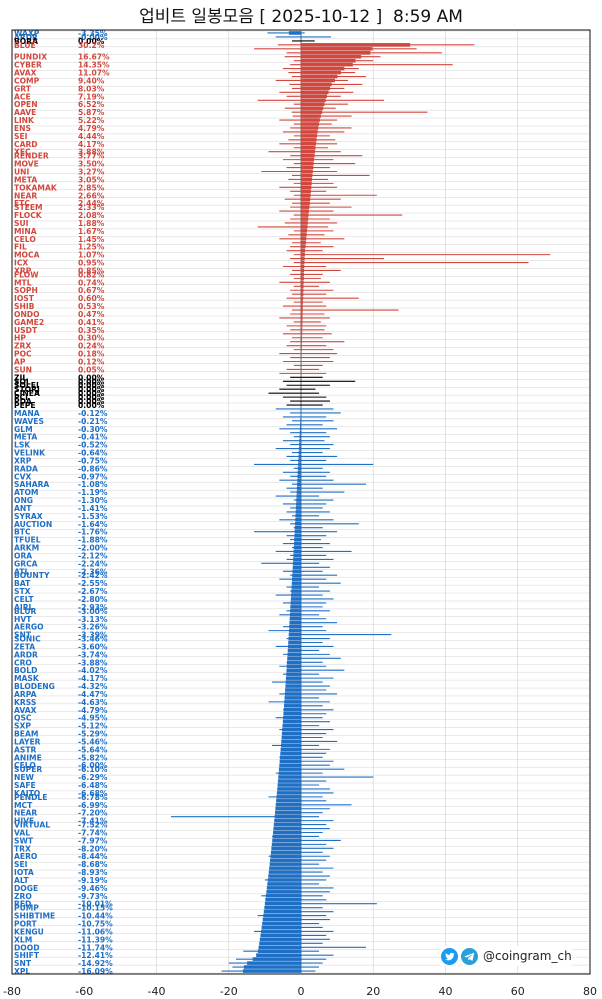  Describe the element at coordinates (28, 757) in the screenshot. I see `coin-label: ANIME` at that location.